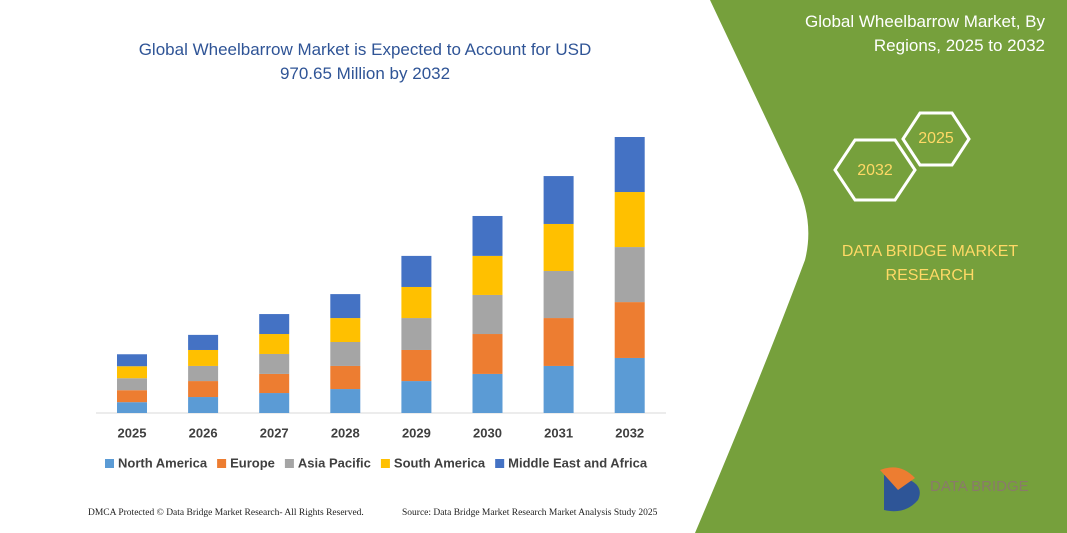 This screenshot has width=1067, height=533. I want to click on legend-label: North America, so click(163, 462).